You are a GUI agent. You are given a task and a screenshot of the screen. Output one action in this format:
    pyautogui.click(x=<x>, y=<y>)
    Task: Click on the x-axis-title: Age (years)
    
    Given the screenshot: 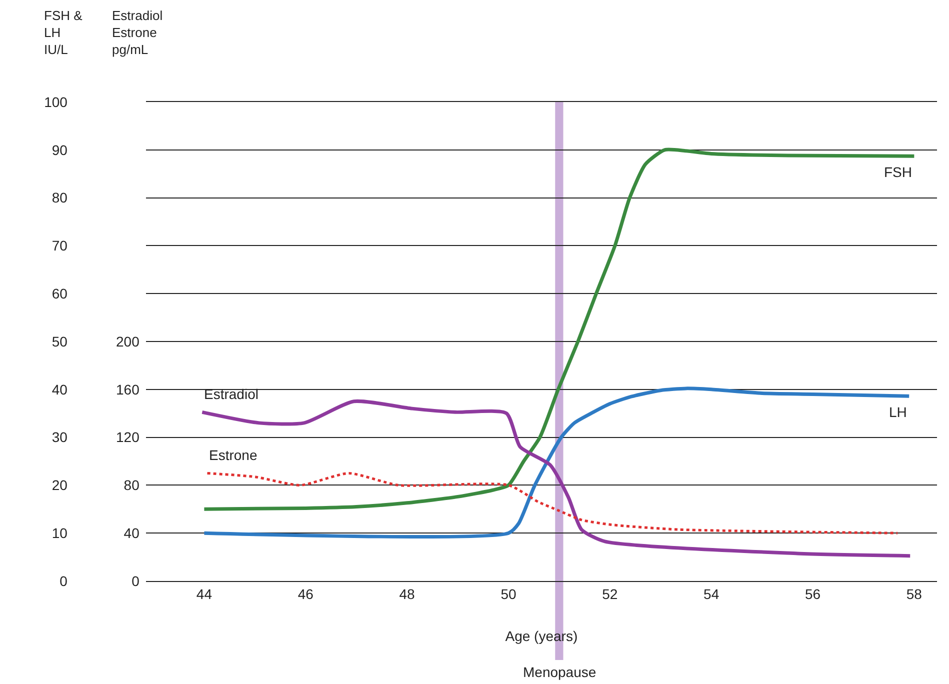 What is the action you would take?
    pyautogui.click(x=541, y=636)
    